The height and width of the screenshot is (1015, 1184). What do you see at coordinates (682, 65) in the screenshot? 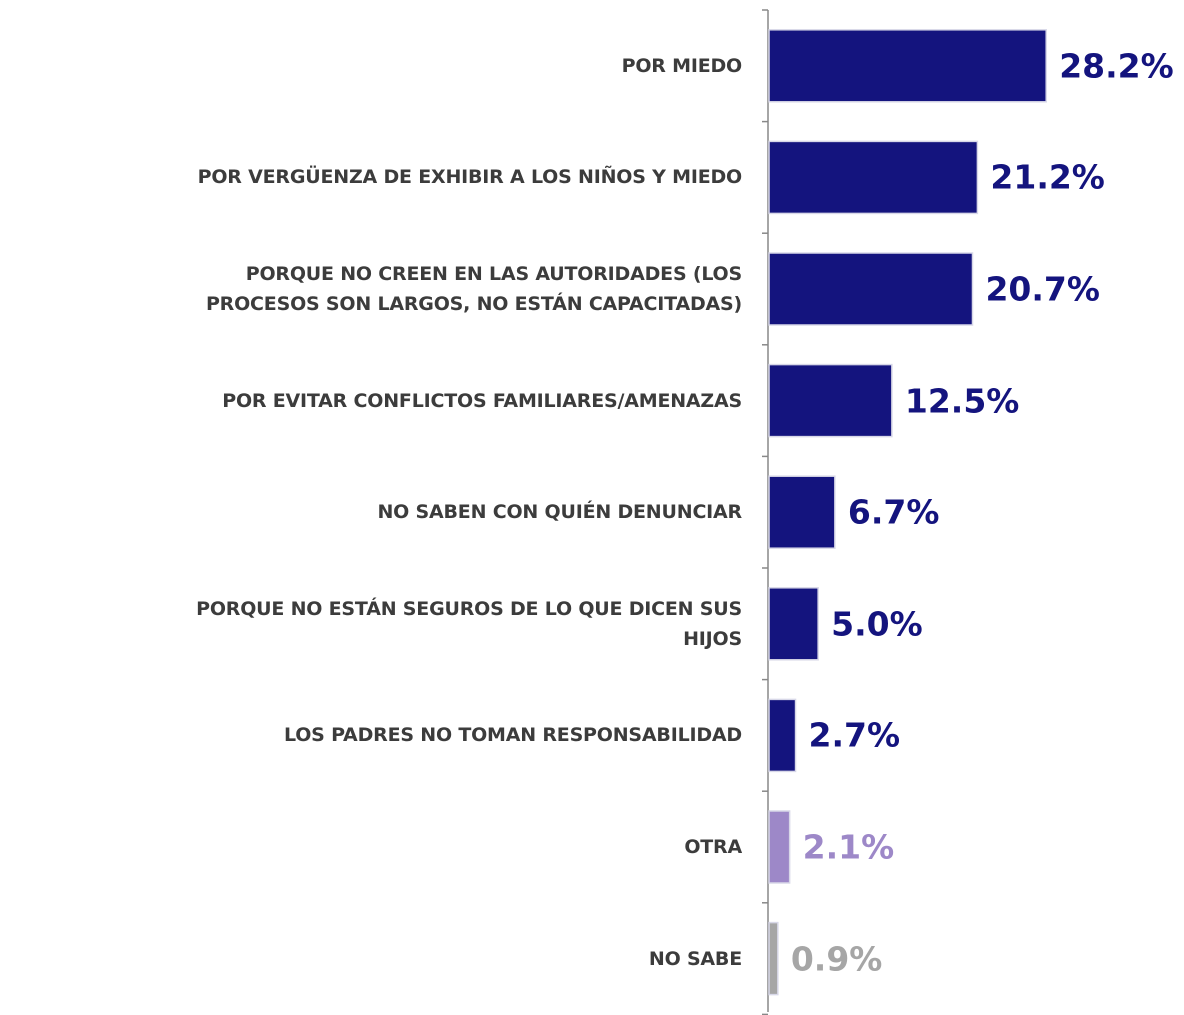
I see `category-label: POR MIEDO` at bounding box center [682, 65].